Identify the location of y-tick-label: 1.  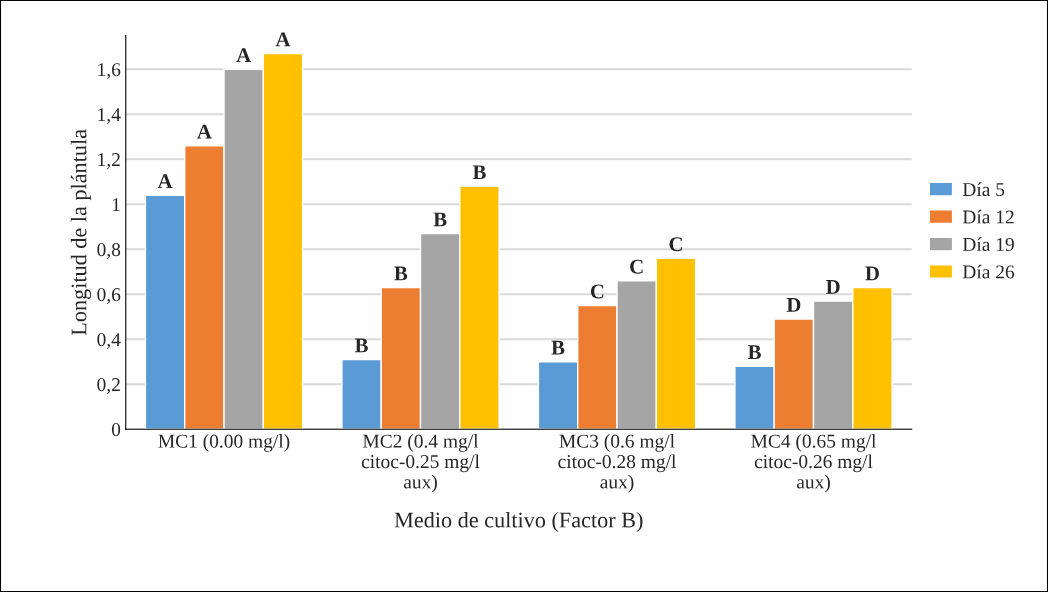
(116, 204).